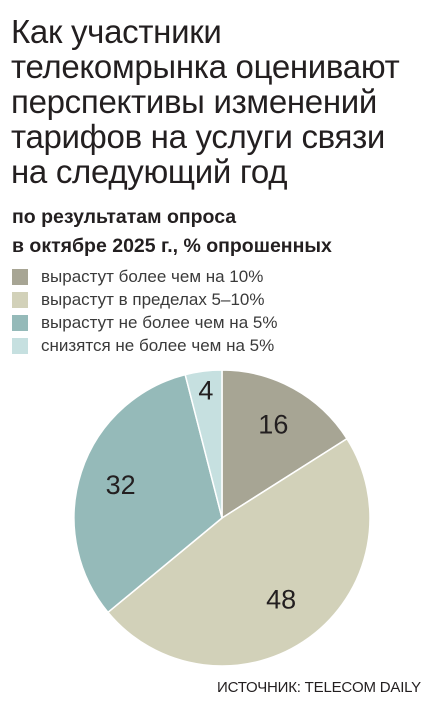 The image size is (433, 710). Describe the element at coordinates (159, 322) in the screenshot. I see `legend-label: вырастут не более чем на 5%` at that location.